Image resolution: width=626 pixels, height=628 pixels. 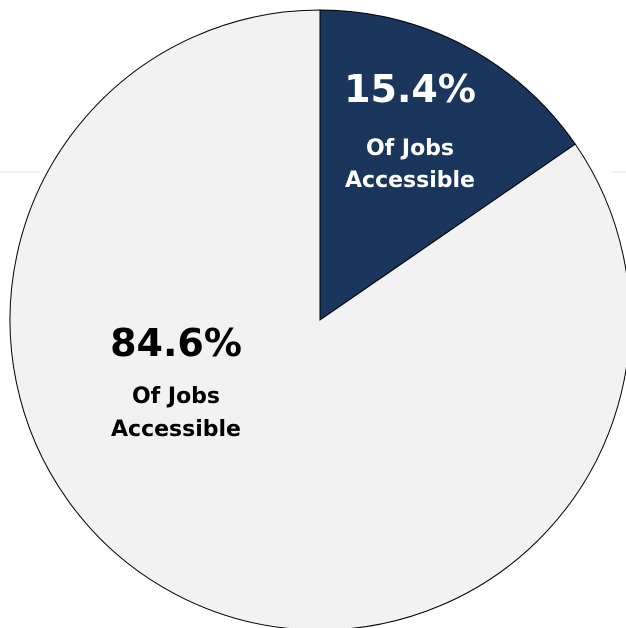 What do you see at coordinates (410, 148) in the screenshot?
I see `slice-caption-1-line-1: Of Jobs` at bounding box center [410, 148].